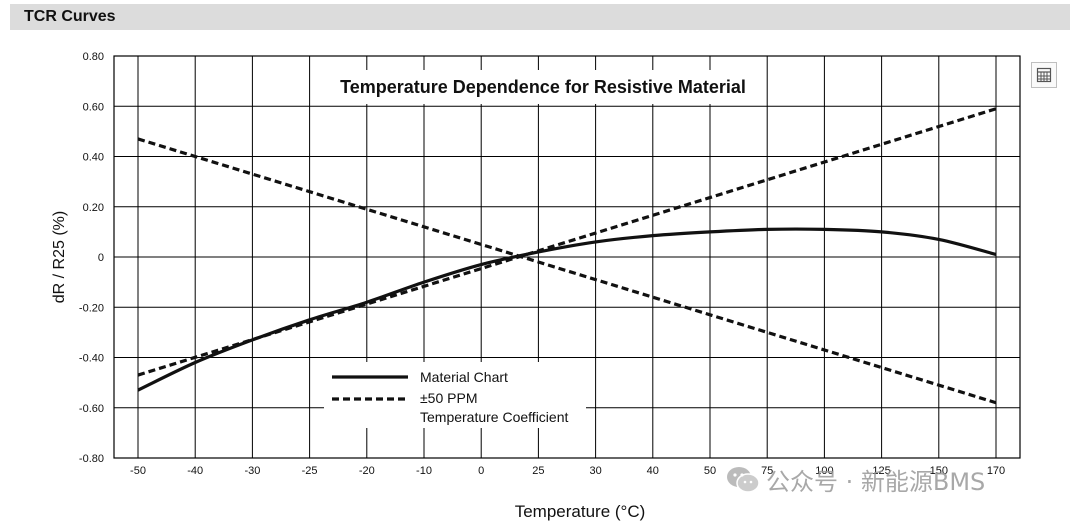 The height and width of the screenshot is (522, 1080). Describe the element at coordinates (252, 471) in the screenshot. I see `x-tick-label: -30` at that location.